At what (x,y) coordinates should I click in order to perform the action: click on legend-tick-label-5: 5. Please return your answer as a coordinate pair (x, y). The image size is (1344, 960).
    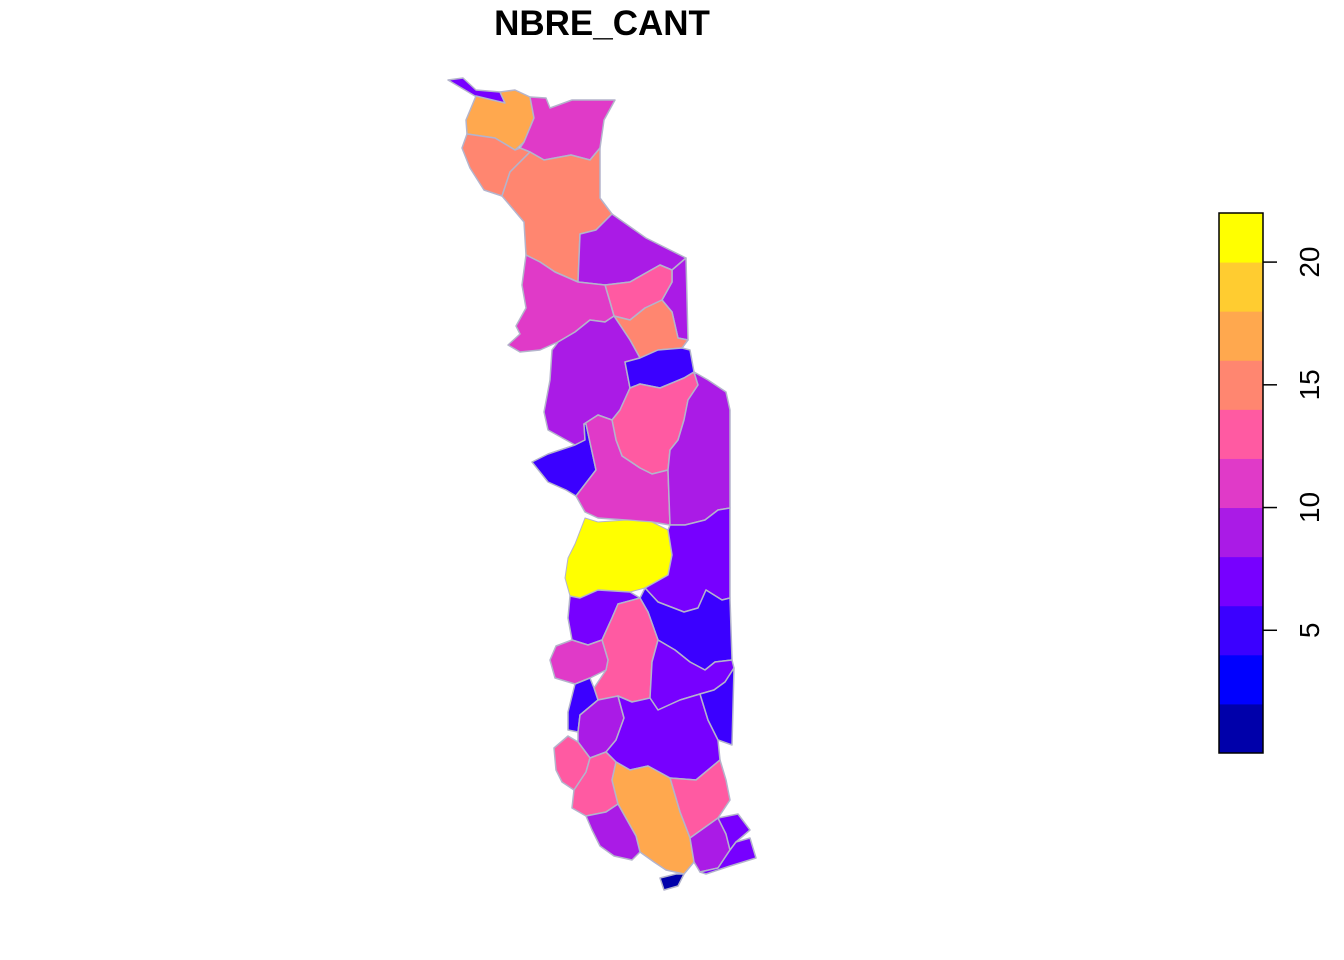
    Looking at the image, I should click on (1309, 630).